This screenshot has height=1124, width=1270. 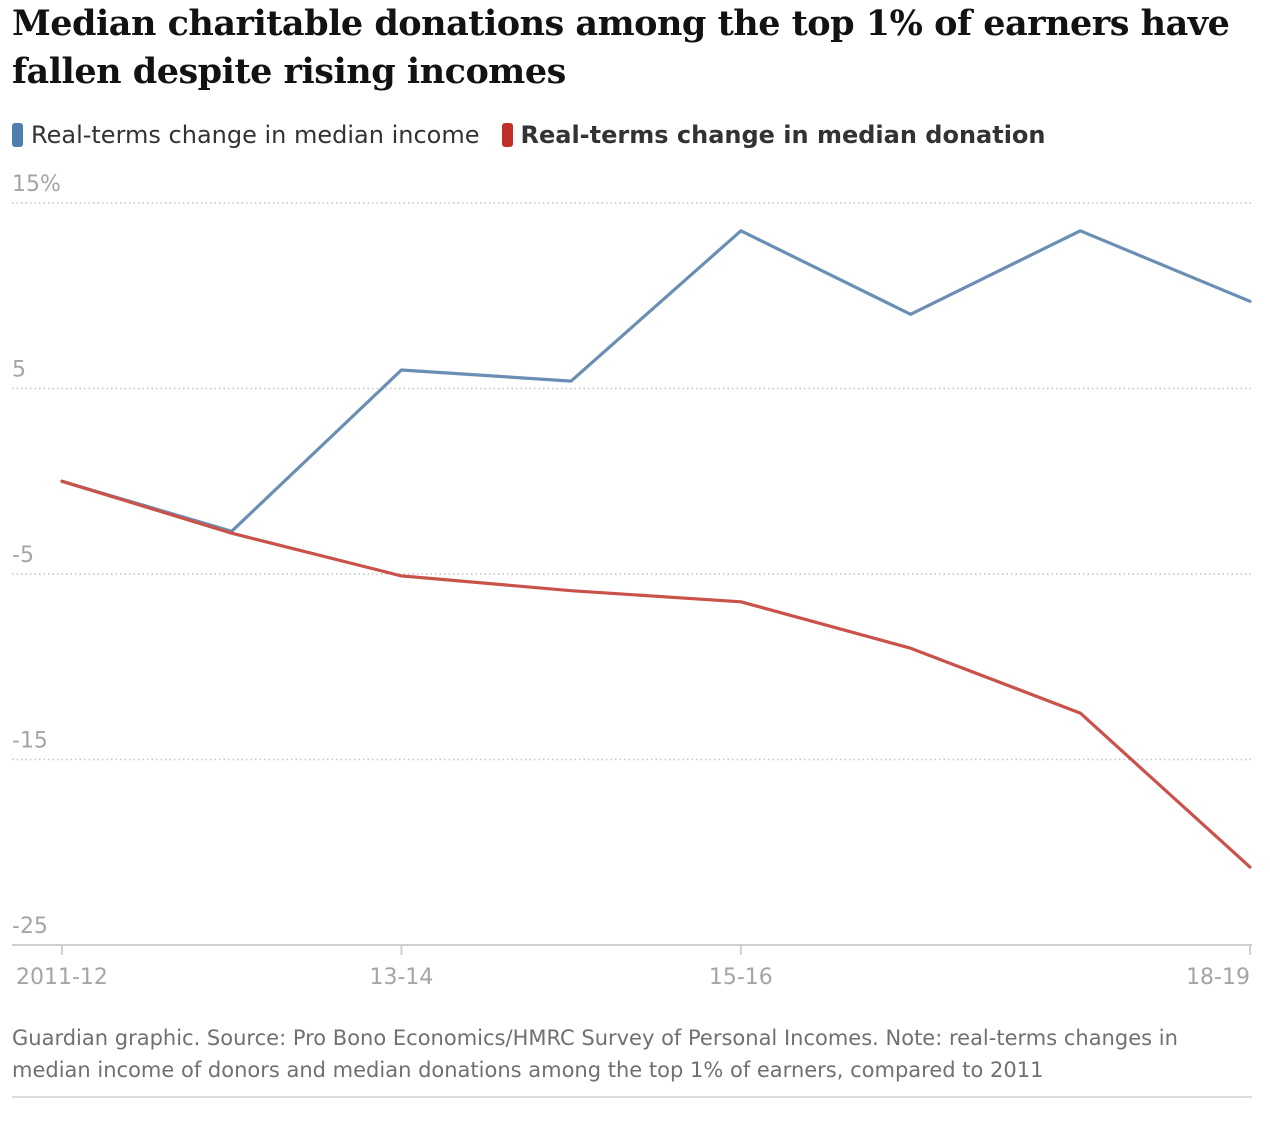 I want to click on y-tick-label: -15, so click(x=30, y=741).